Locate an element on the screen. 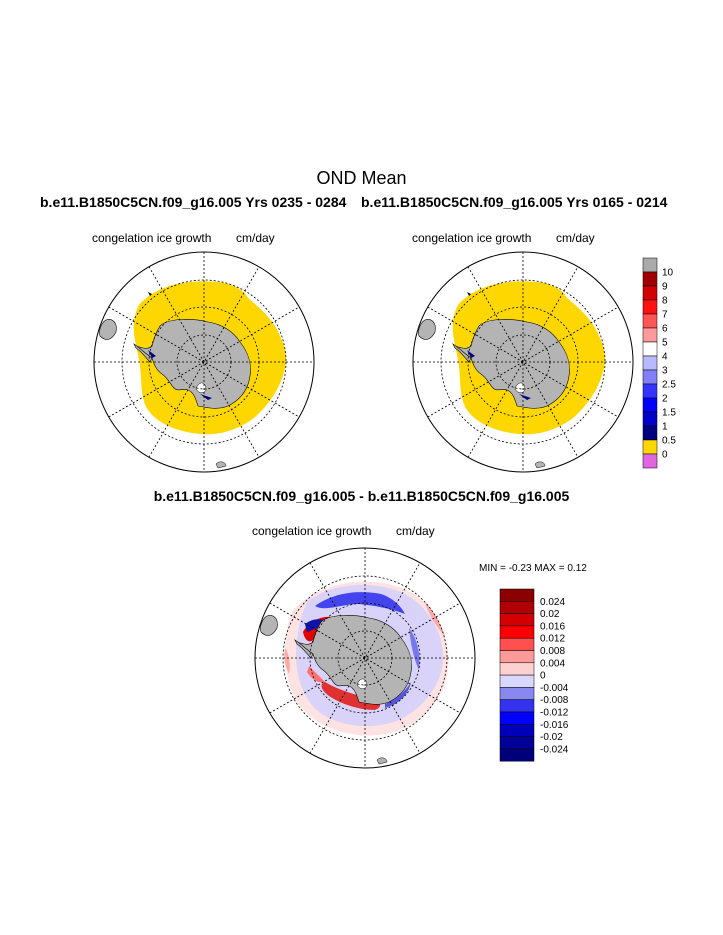 The height and width of the screenshot is (935, 723). units-label-difference: cm/day is located at coordinates (415, 531).